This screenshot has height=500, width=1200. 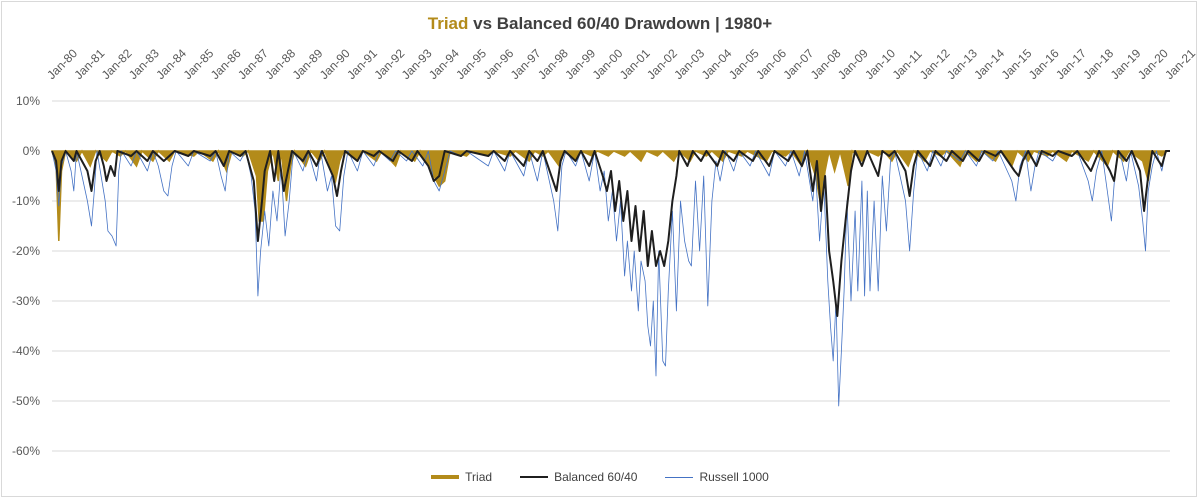 I want to click on legend-swatch-russell, so click(x=679, y=477).